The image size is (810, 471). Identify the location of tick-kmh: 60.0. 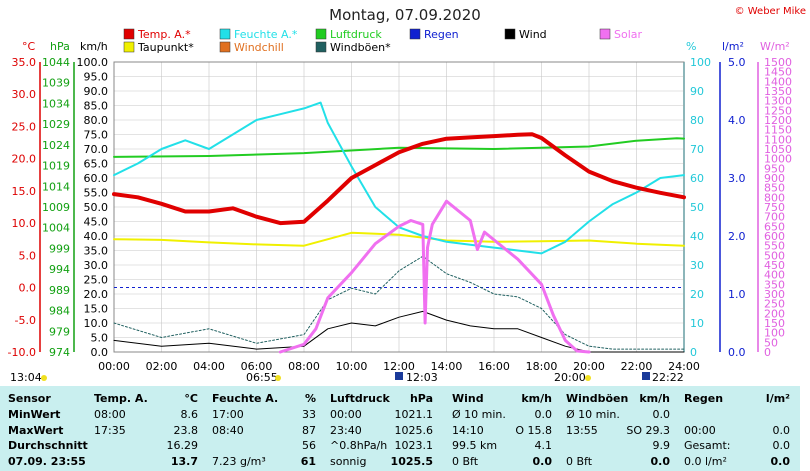
(96, 178).